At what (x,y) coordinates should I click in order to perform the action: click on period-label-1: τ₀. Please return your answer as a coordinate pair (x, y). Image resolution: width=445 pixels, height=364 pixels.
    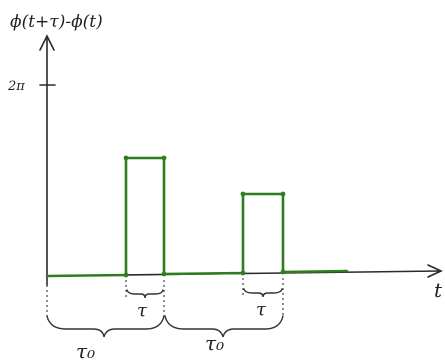
    Looking at the image, I should click on (85, 351).